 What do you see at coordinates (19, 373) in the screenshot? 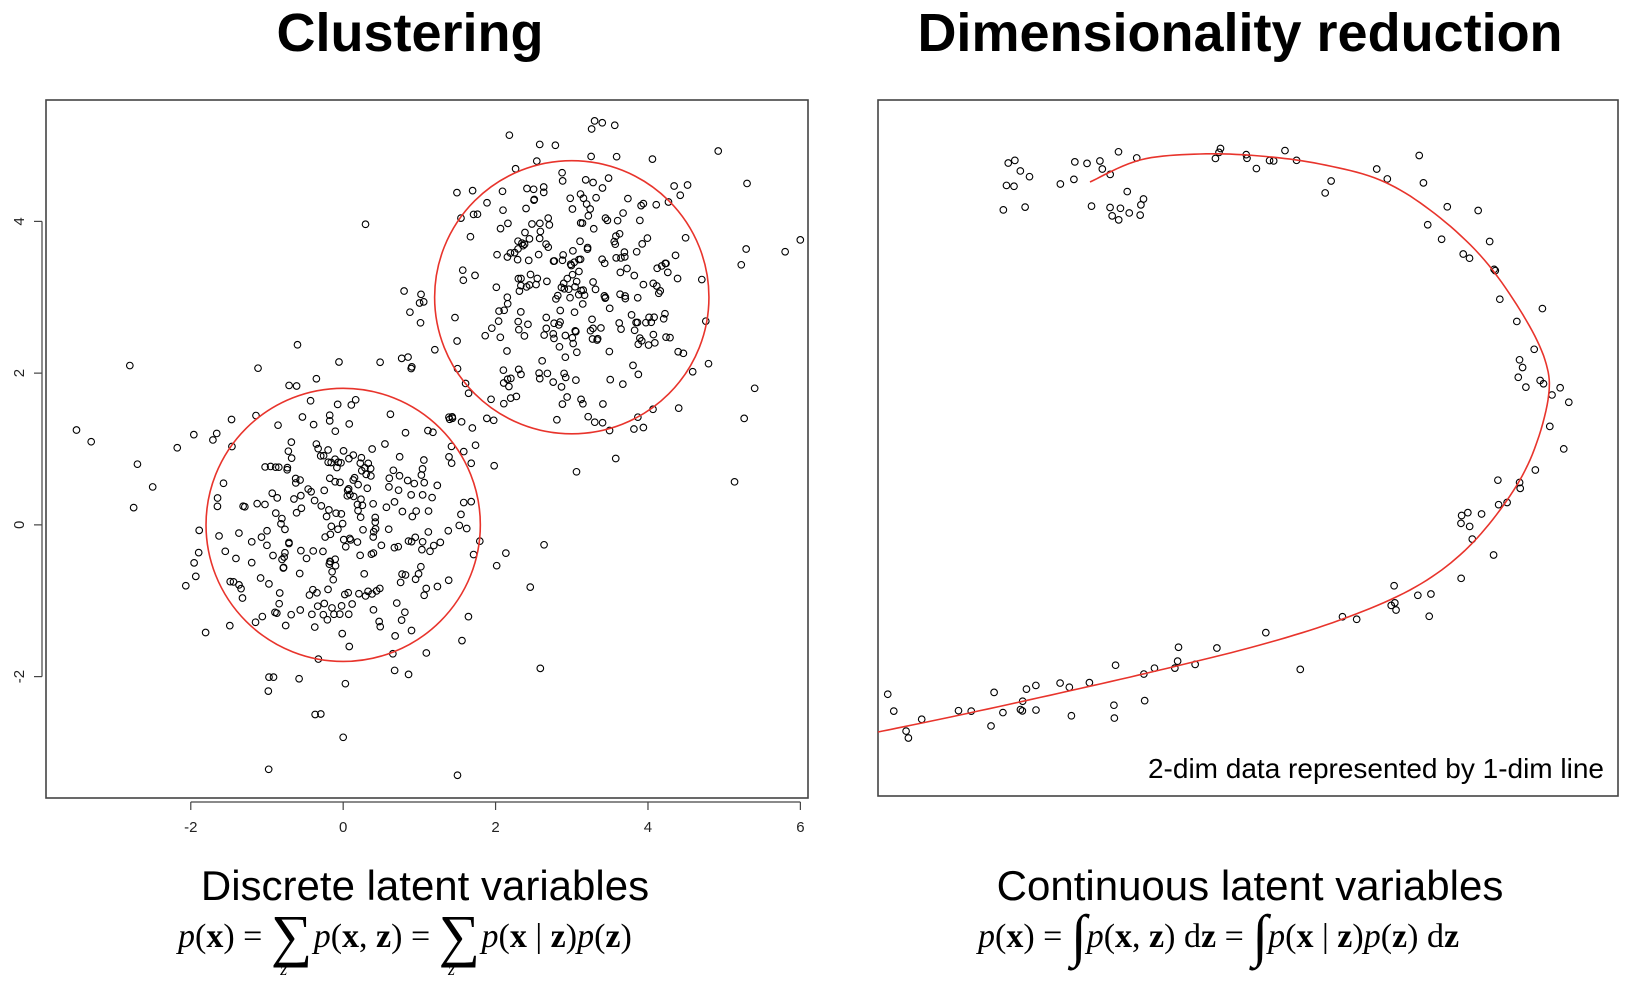
I see `y-tick-label: 2` at bounding box center [19, 373].